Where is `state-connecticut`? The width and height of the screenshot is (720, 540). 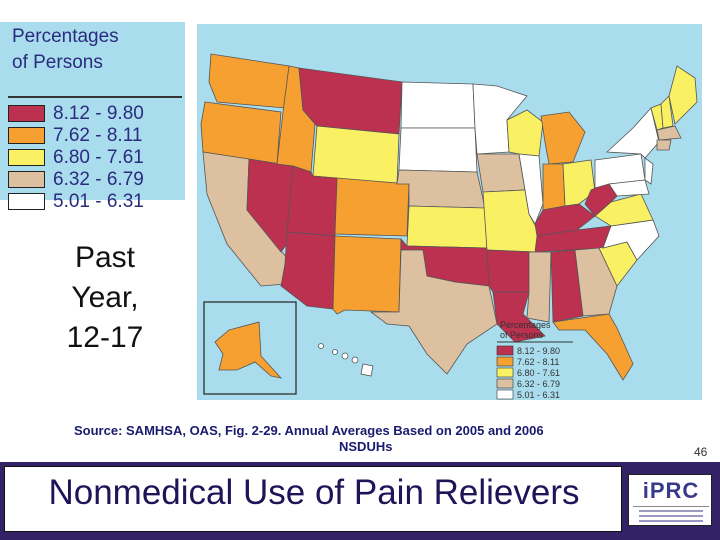 state-connecticut is located at coordinates (664, 145).